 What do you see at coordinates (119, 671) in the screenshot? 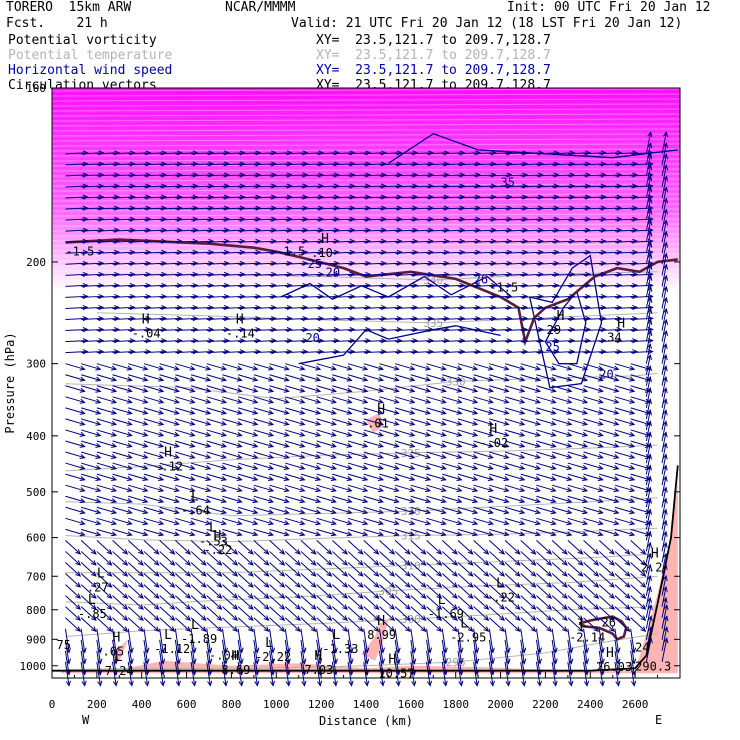
I see `extremum-value: 7.24` at bounding box center [119, 671].